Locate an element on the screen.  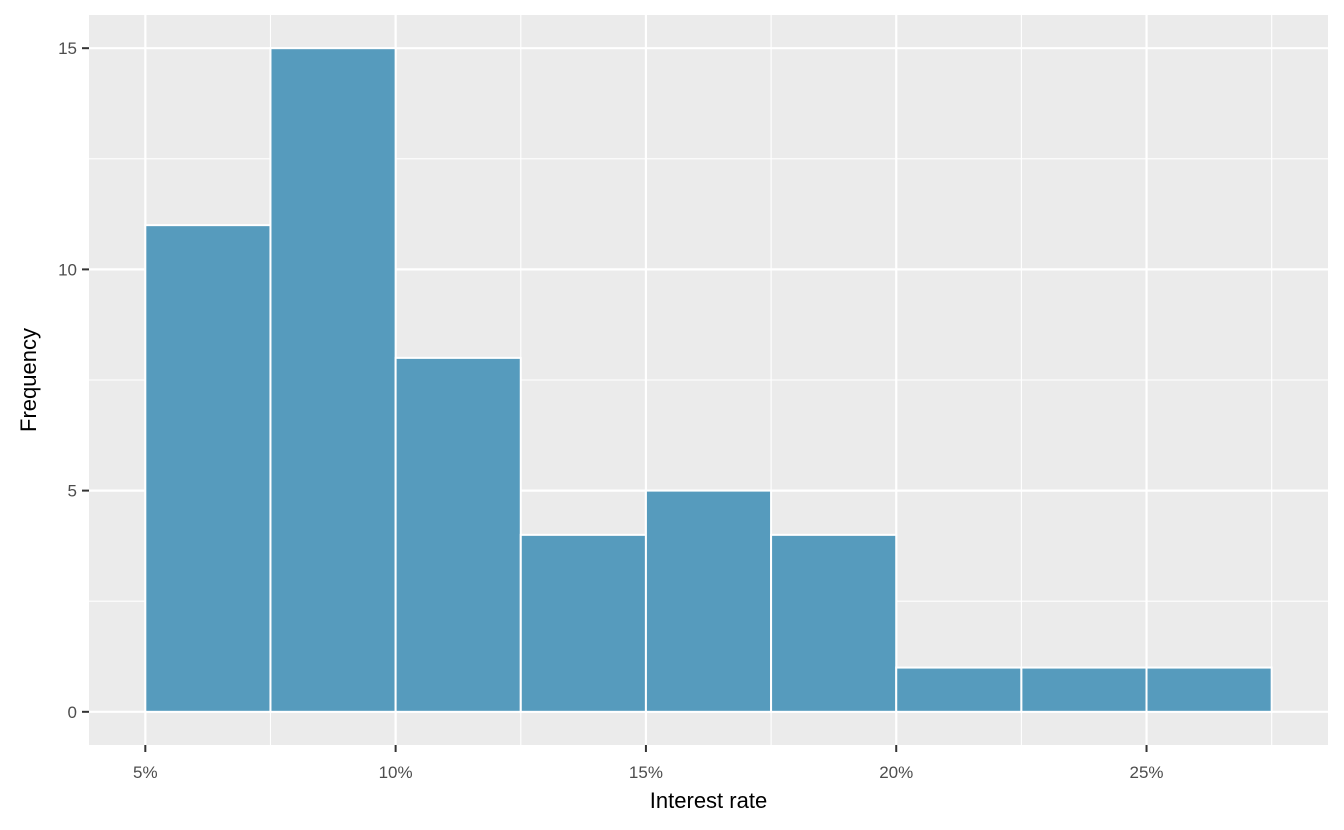
x-tick-label: 20% is located at coordinates (896, 772).